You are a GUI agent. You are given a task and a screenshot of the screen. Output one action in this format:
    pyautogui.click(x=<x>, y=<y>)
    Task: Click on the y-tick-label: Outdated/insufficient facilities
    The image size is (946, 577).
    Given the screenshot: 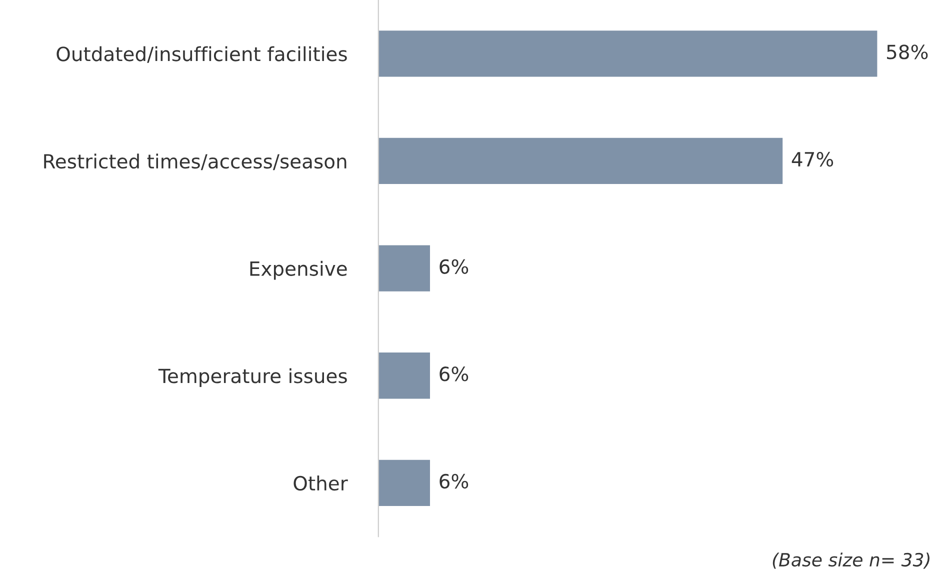 What is the action you would take?
    pyautogui.click(x=201, y=54)
    